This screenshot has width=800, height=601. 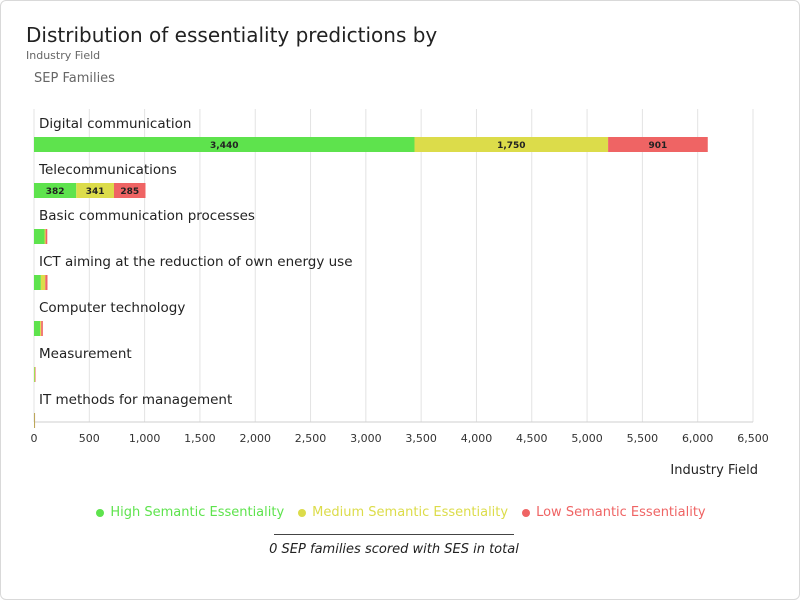 What do you see at coordinates (526, 512) in the screenshot?
I see `legend-dot-low` at bounding box center [526, 512].